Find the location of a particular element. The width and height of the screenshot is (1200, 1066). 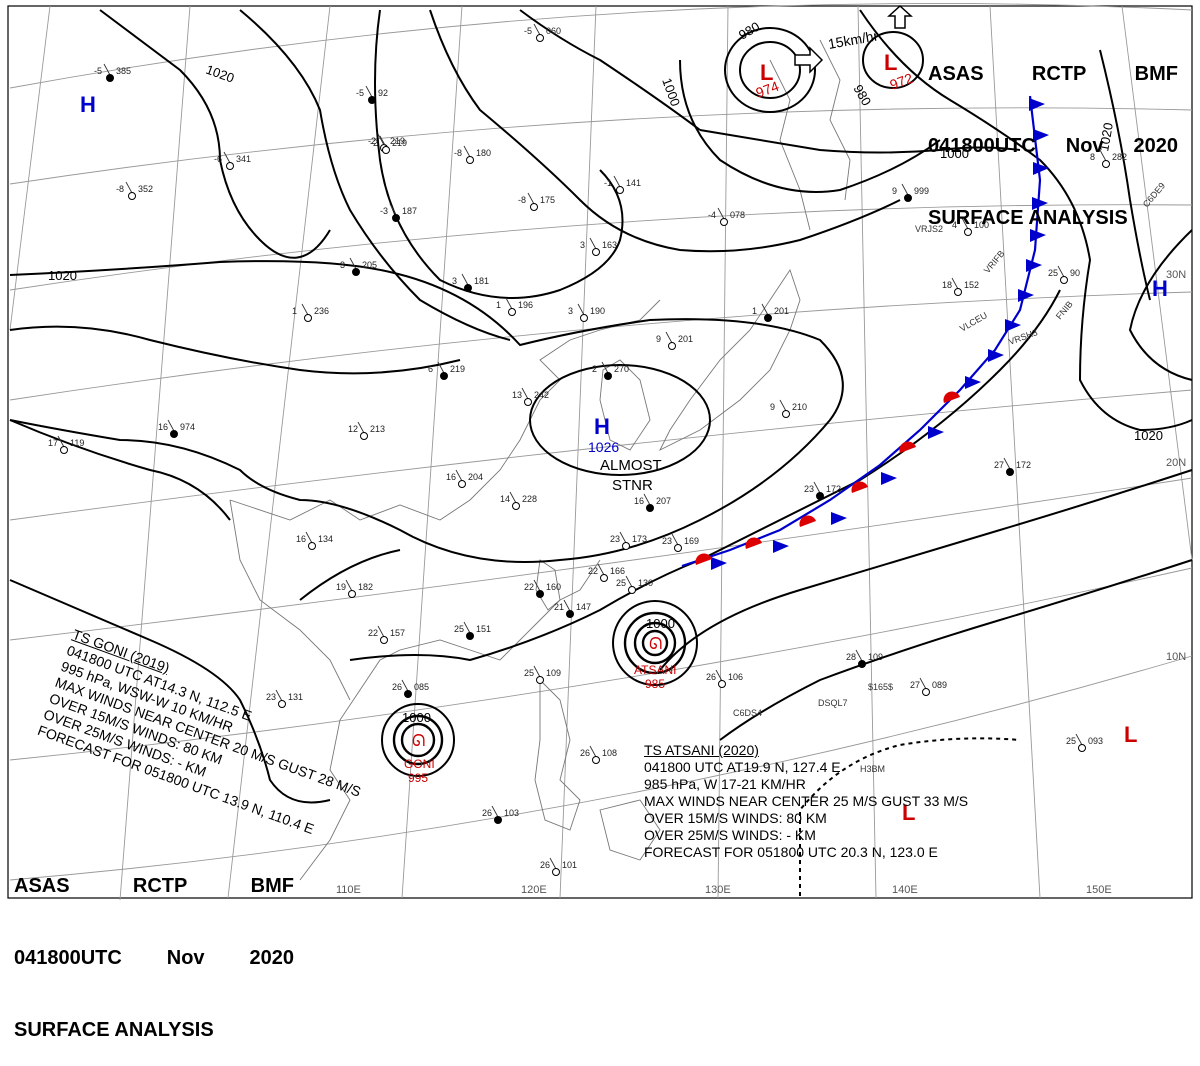

station-pressure: 207 is located at coordinates (663, 501).